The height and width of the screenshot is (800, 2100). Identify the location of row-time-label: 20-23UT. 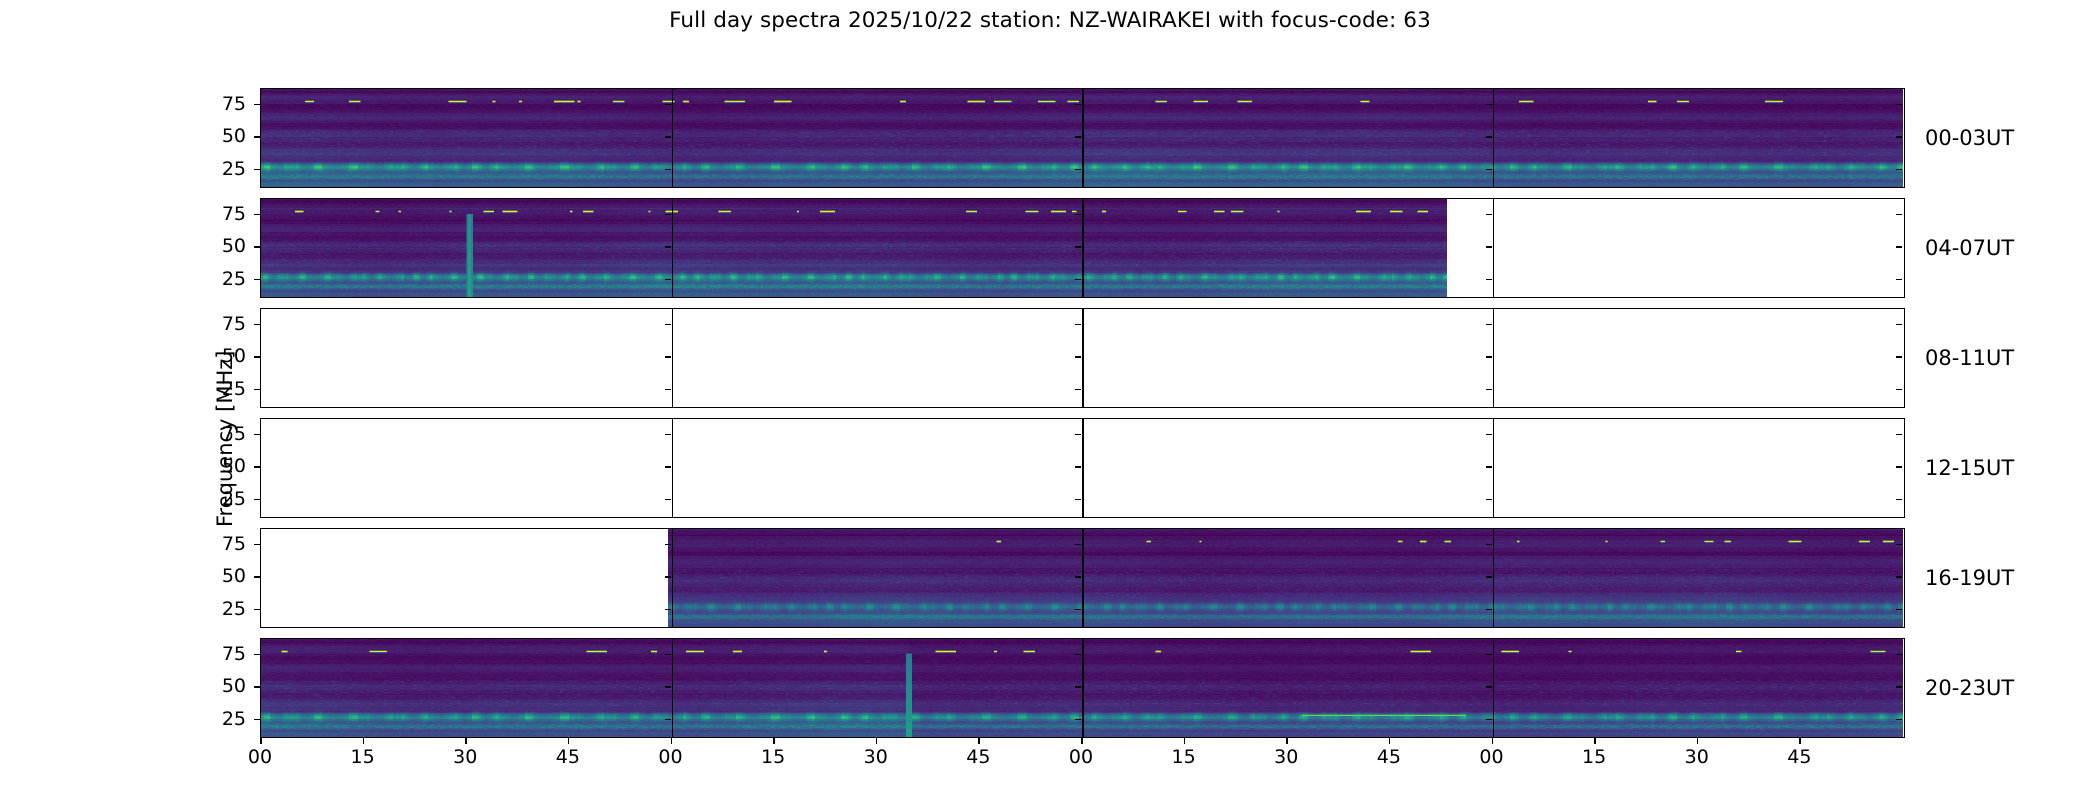
(1970, 688).